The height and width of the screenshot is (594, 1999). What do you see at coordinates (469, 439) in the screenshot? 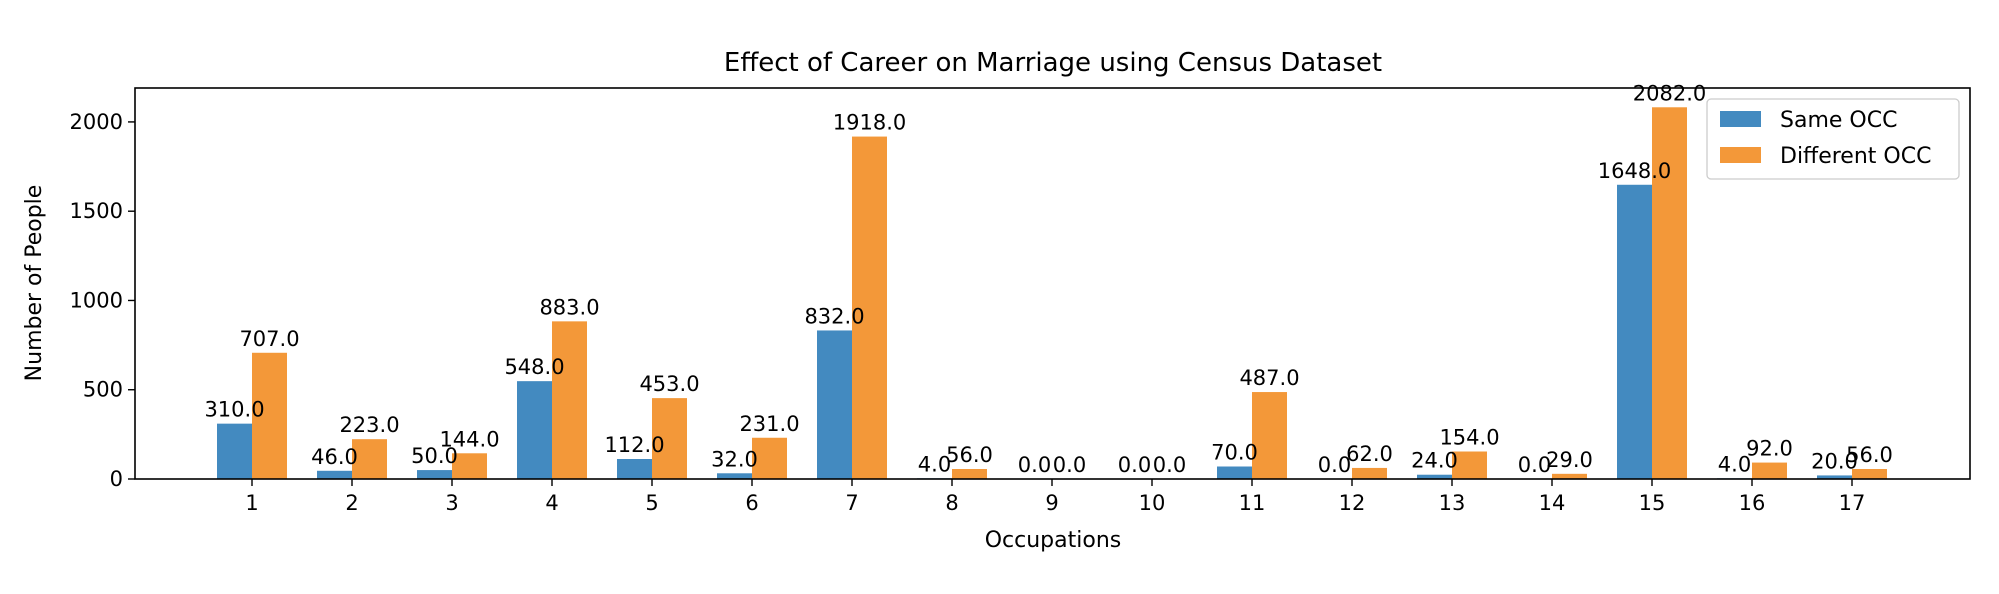
I see `data-label-different-occ-3: 144.0` at bounding box center [469, 439].